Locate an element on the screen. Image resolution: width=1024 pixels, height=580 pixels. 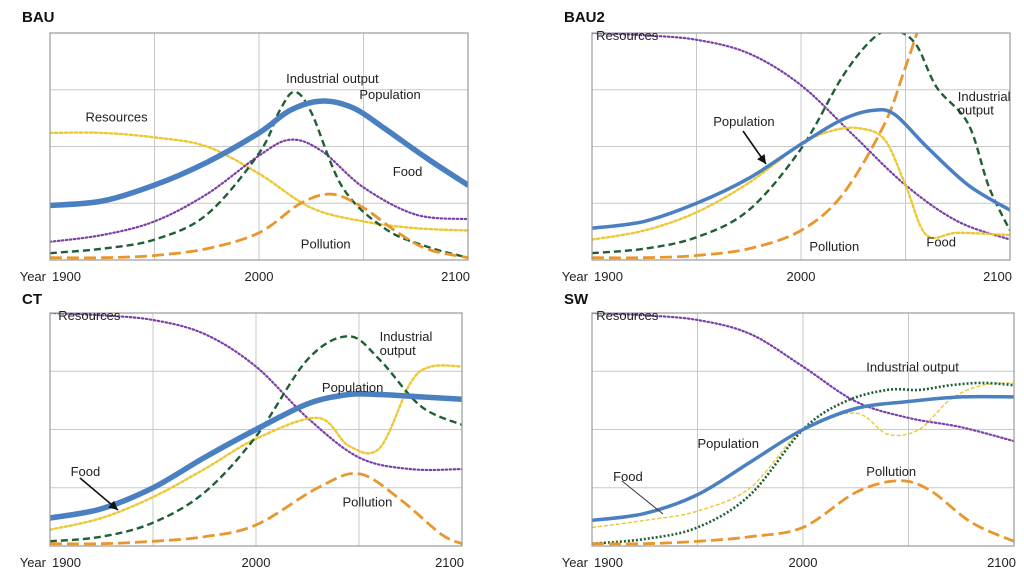
chart-title: BAU is located at coordinates (38, 17).